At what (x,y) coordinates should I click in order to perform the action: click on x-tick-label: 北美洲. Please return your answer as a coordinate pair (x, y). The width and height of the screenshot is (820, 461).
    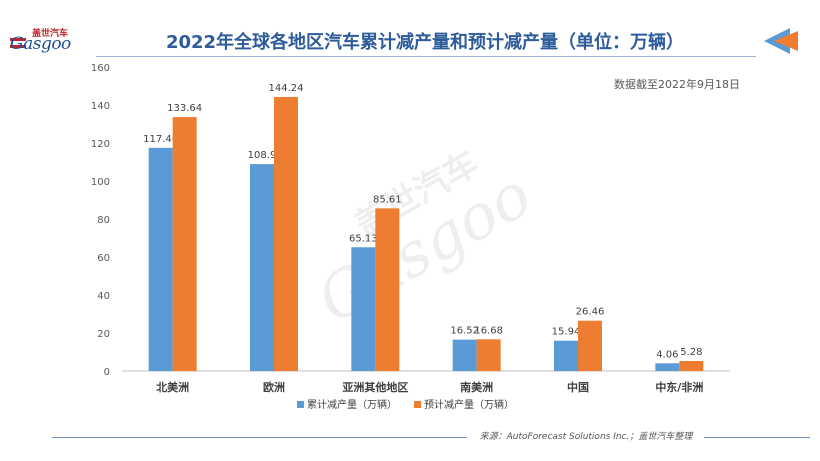
    Looking at the image, I should click on (172, 387).